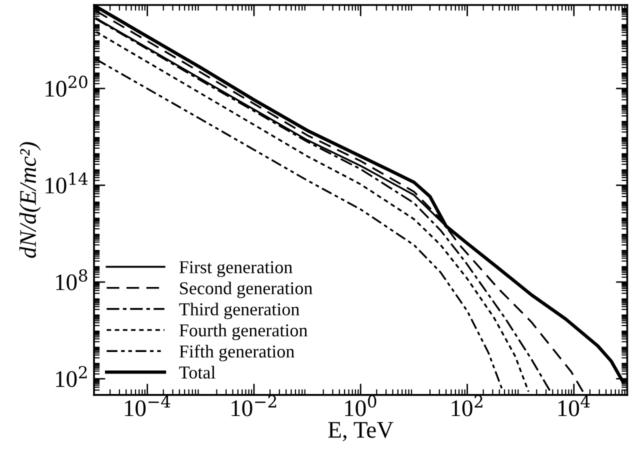  I want to click on legend-label: Total, so click(197, 372).